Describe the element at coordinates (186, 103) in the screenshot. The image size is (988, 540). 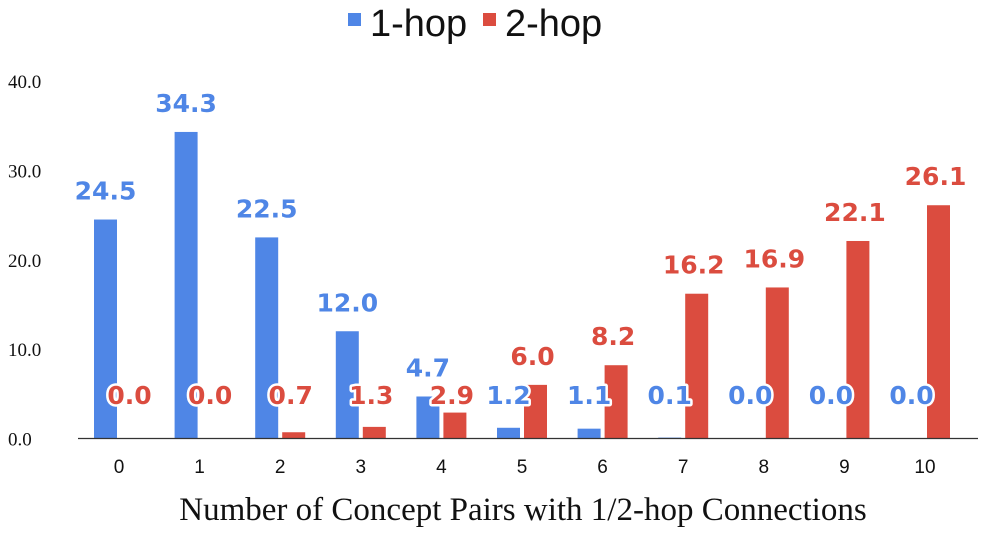
I see `data-label-1hop: 34.3` at that location.